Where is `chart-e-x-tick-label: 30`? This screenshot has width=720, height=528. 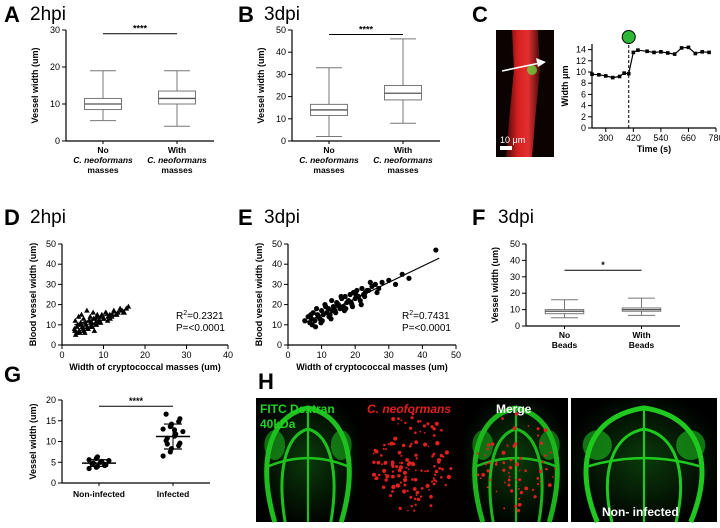
chart-e-x-tick-label: 30 is located at coordinates (389, 355).